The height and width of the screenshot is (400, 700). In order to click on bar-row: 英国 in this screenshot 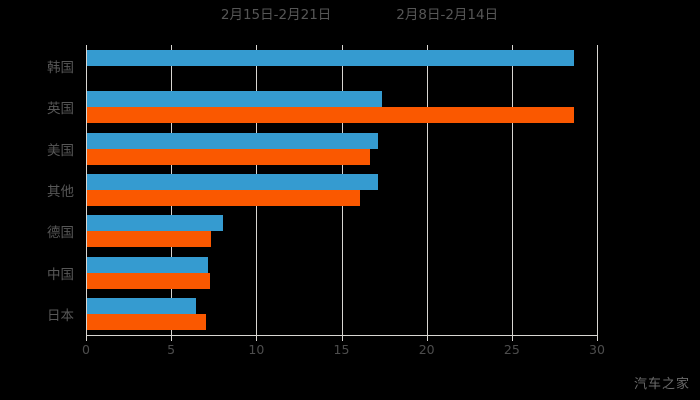, I will do `click(322, 106)`.